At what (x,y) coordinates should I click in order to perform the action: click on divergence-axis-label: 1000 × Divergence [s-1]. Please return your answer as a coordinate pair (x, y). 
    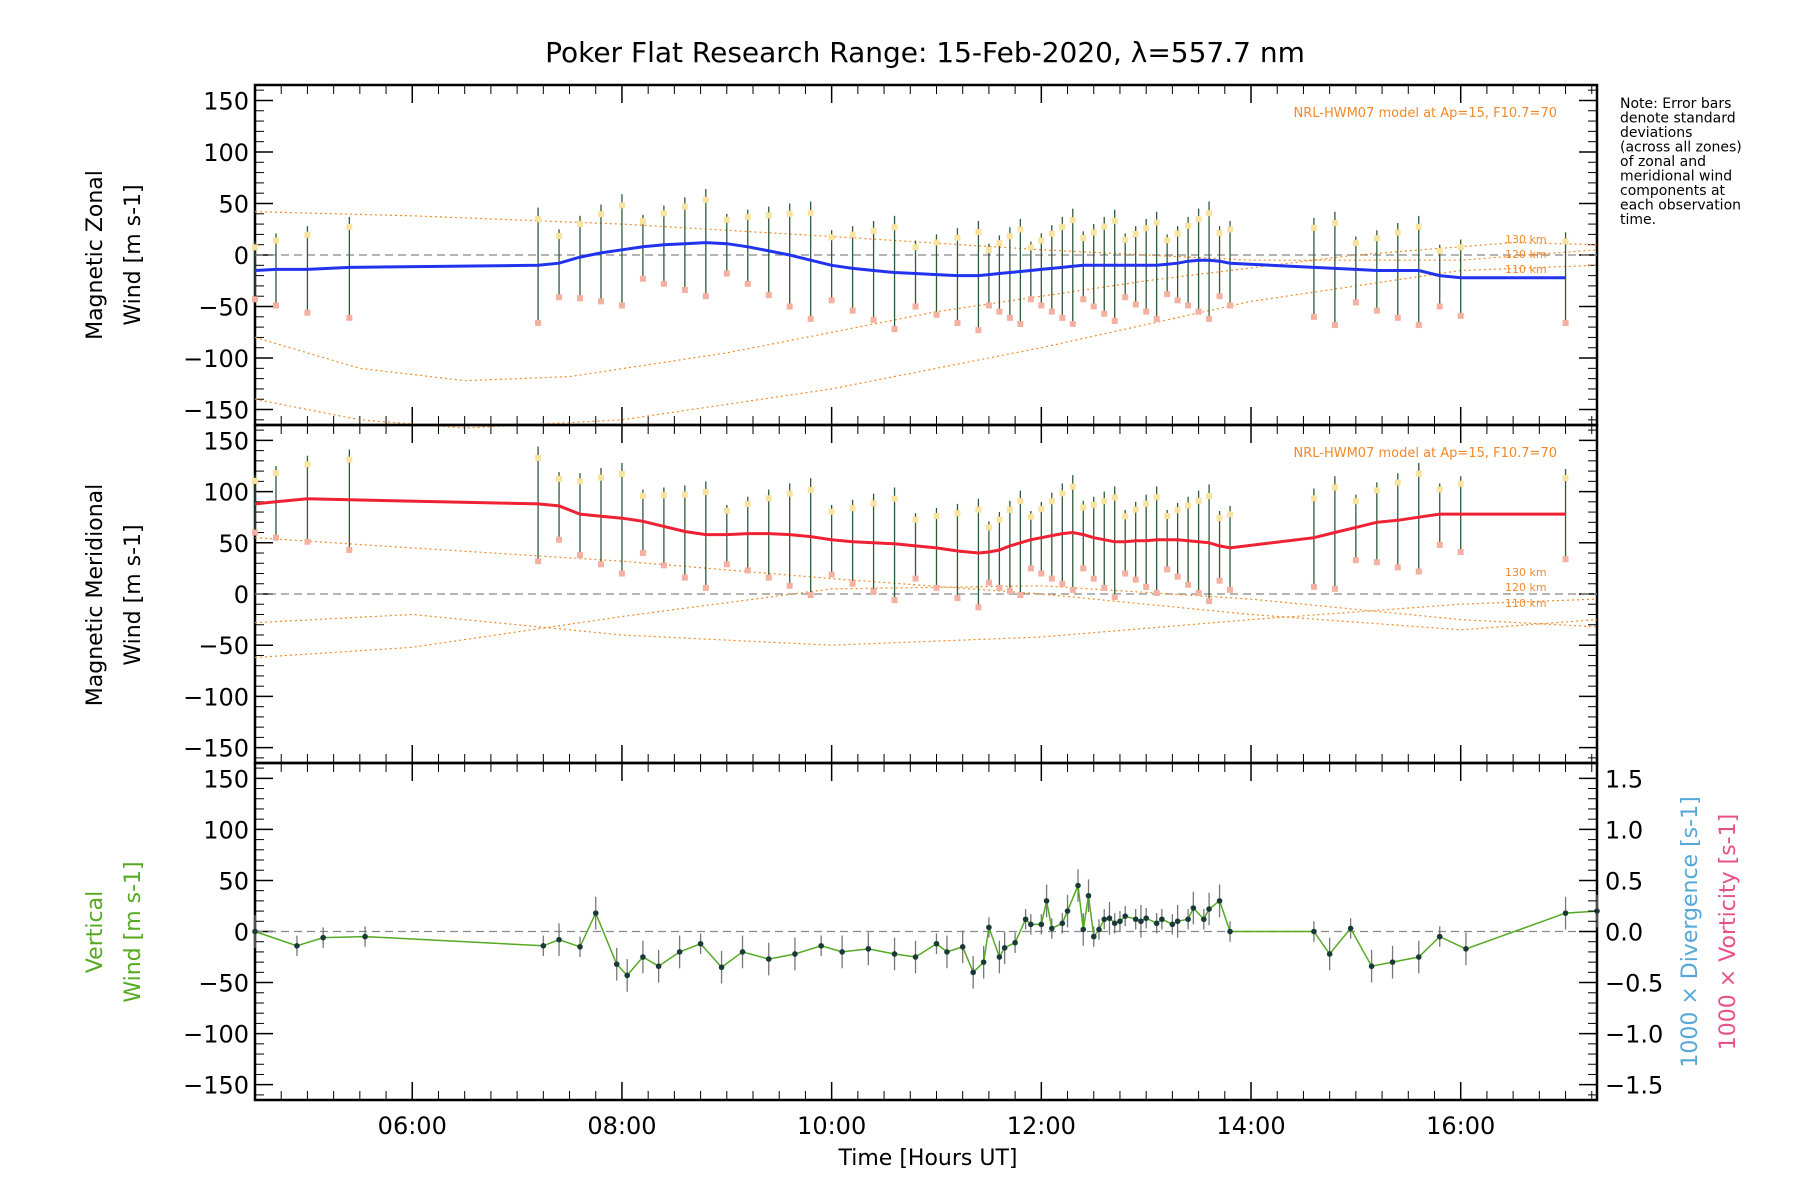
    Looking at the image, I should click on (1690, 931).